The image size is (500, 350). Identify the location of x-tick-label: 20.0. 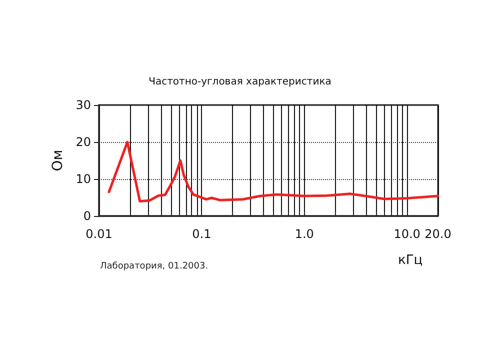
(438, 234).